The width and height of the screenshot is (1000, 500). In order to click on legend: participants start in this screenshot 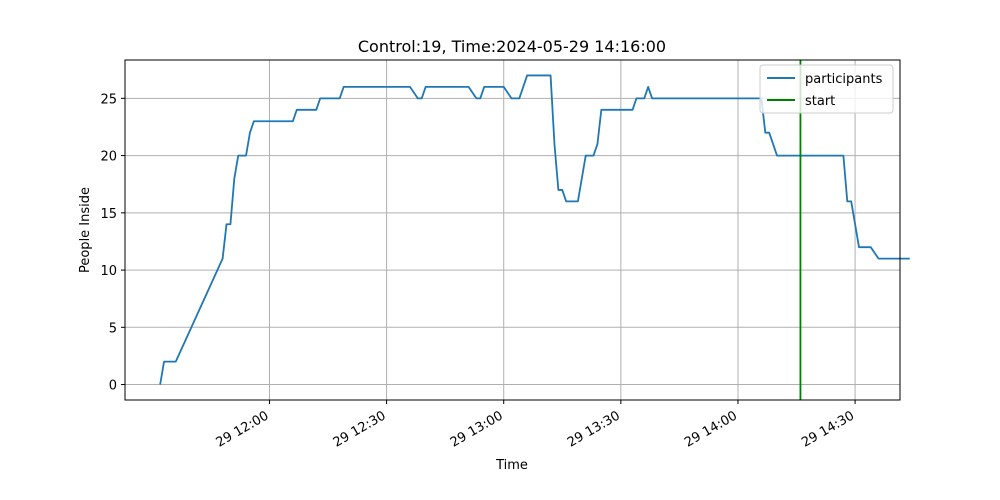, I will do `click(826, 89)`.